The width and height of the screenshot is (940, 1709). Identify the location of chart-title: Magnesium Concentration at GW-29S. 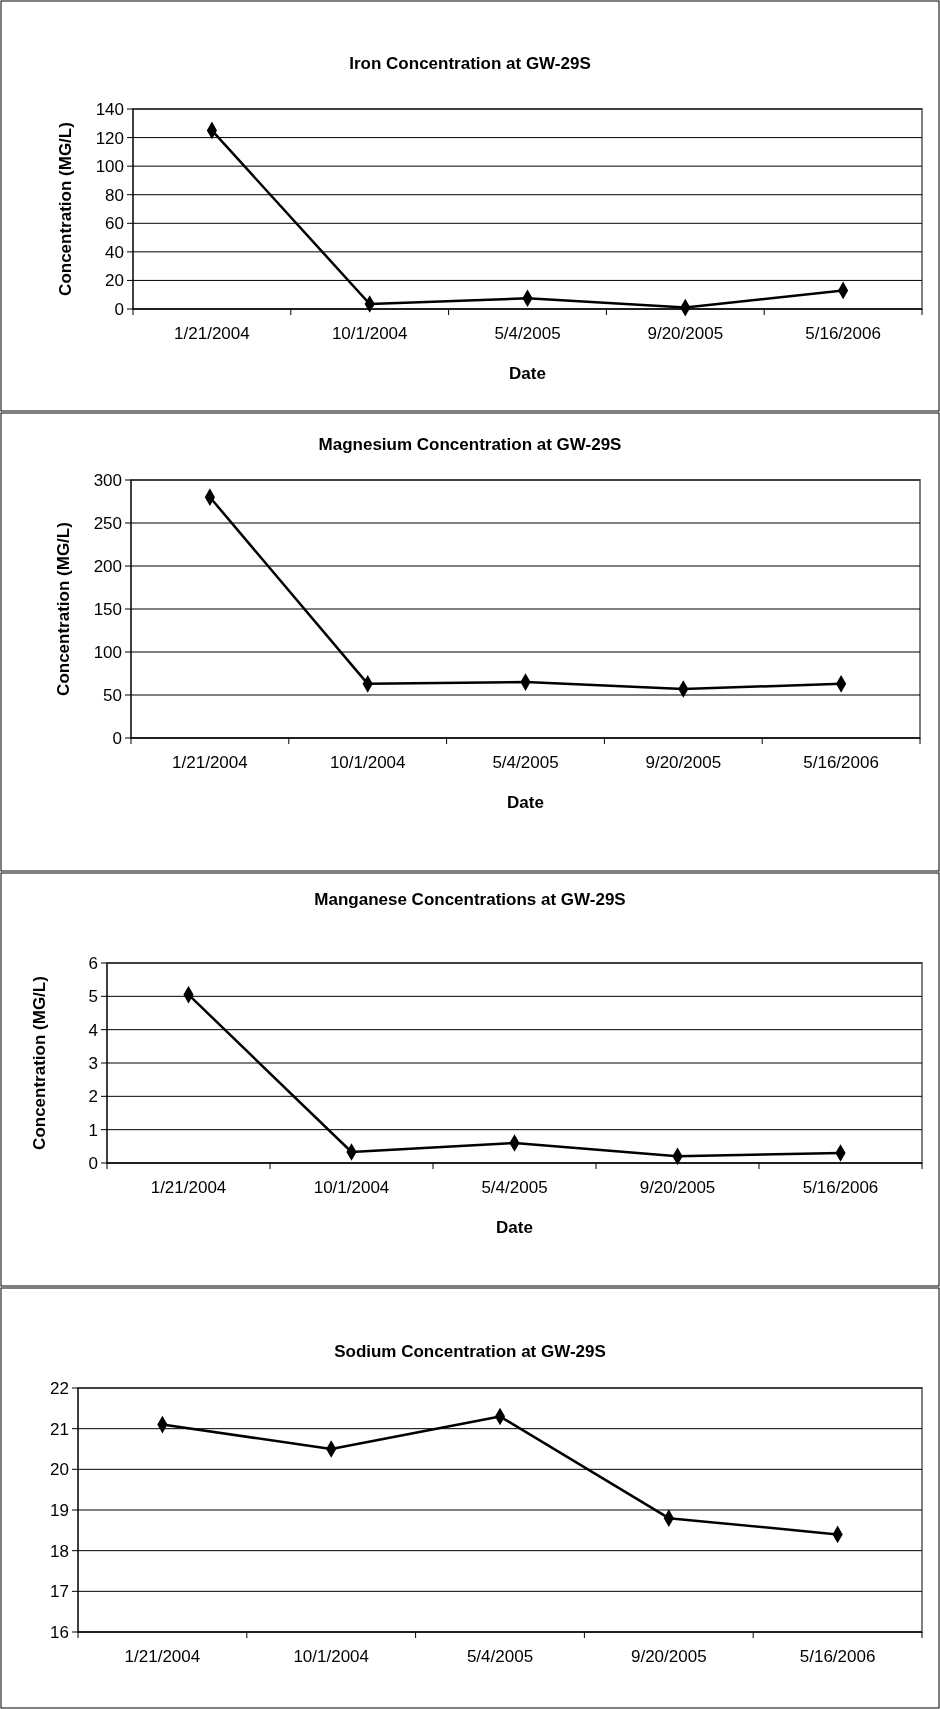
(470, 444).